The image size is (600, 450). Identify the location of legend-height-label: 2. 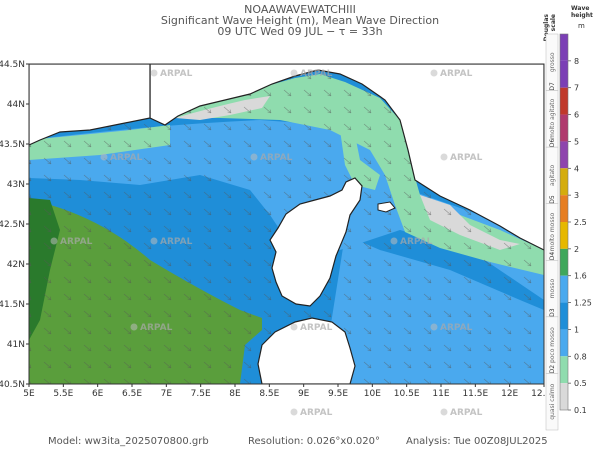
(576, 249).